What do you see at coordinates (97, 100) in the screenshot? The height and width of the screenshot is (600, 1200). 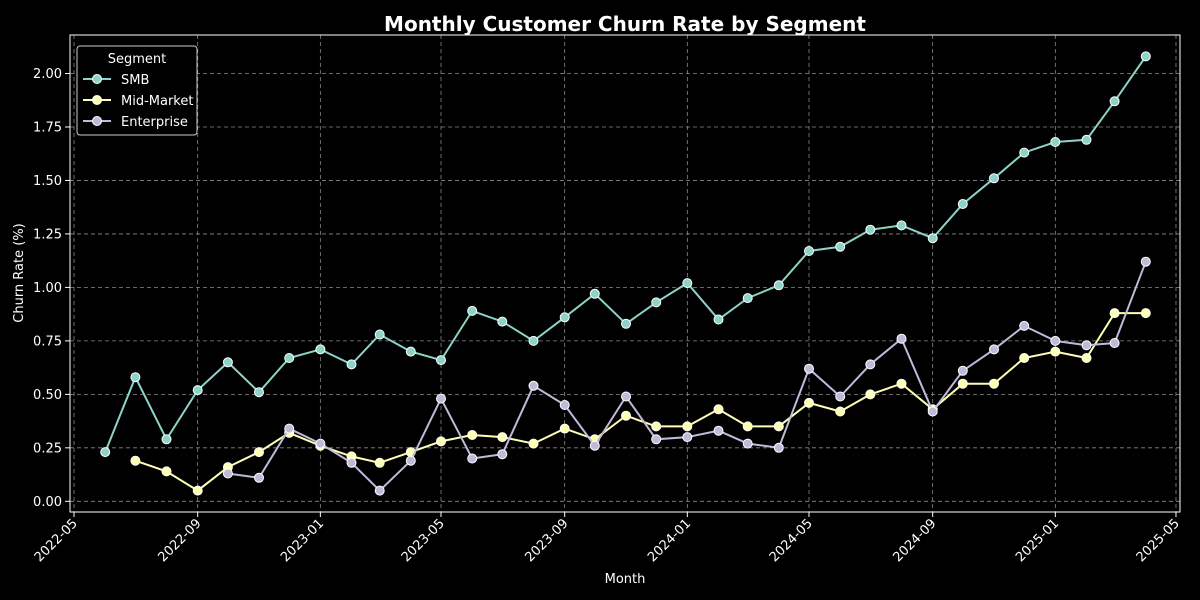 I see `legend-marker-mid-market` at bounding box center [97, 100].